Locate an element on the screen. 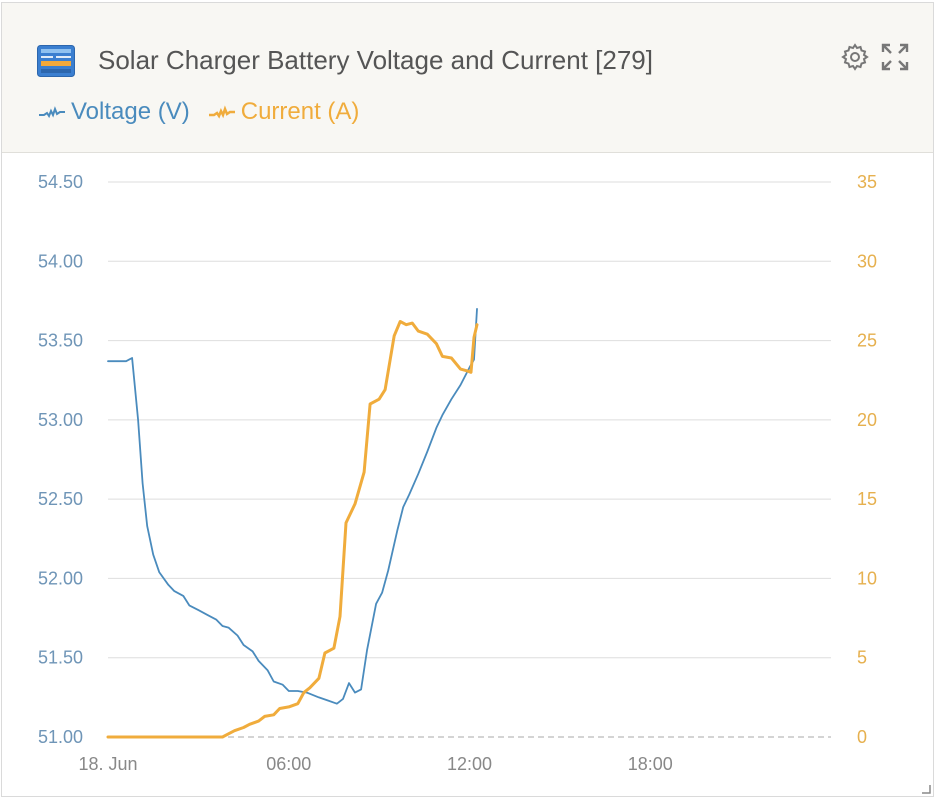 Image resolution: width=935 pixels, height=800 pixels. gear-icon is located at coordinates (855, 57).